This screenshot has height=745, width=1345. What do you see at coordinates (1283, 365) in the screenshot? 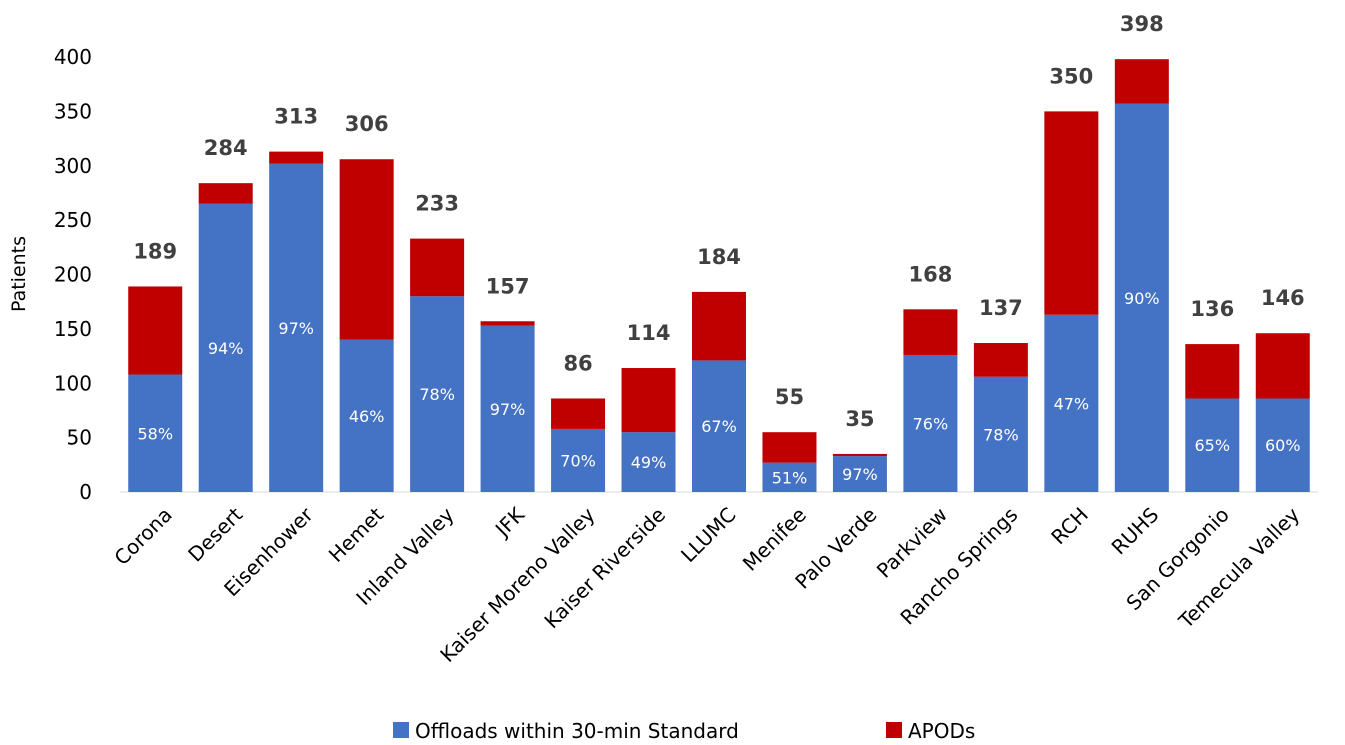
I see `bar-apods-temecula-valley` at bounding box center [1283, 365].